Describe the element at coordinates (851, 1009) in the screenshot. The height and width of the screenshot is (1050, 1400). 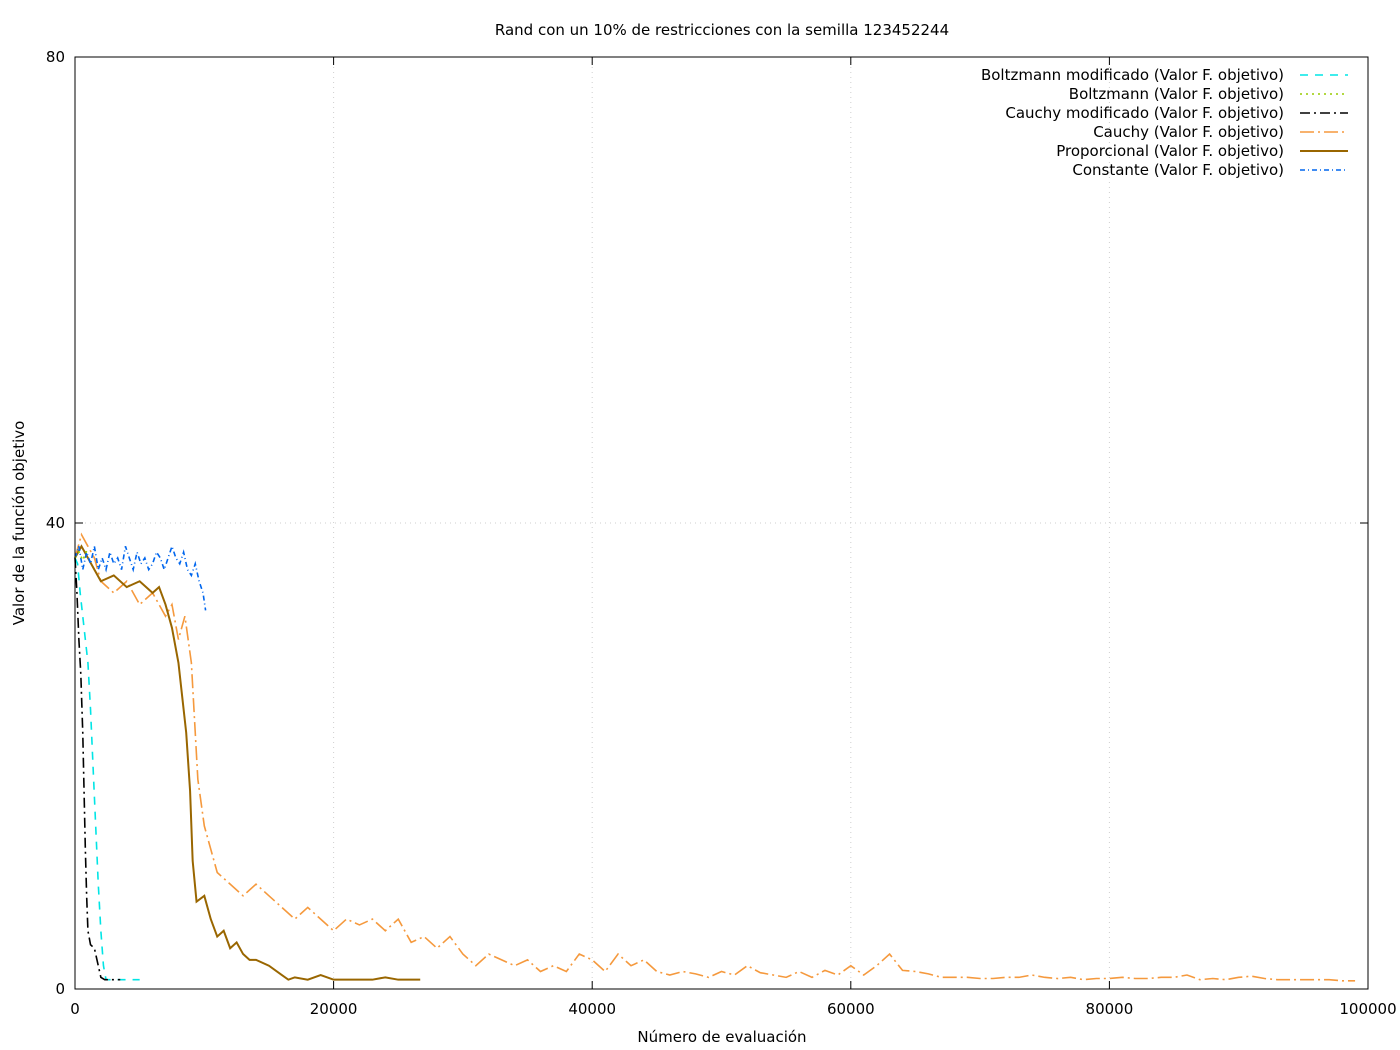
I see `x-tick-label: 60000` at that location.